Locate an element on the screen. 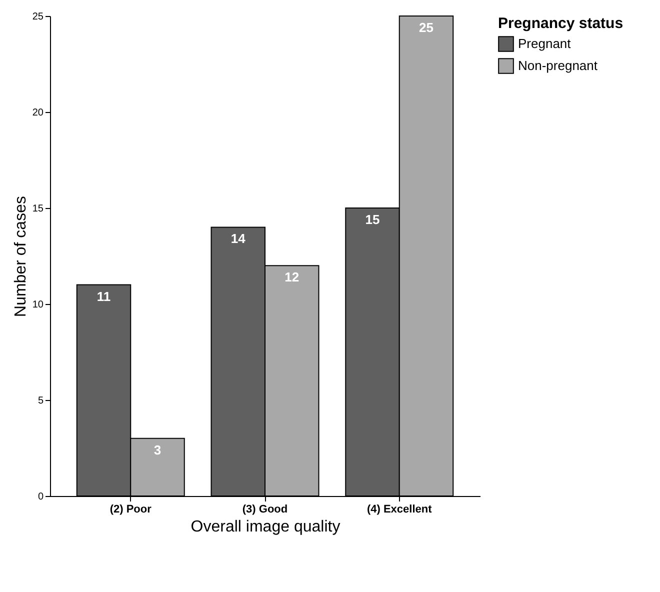 Image resolution: width=660 pixels, height=592 pixels. y-tick-label: 15 is located at coordinates (38, 209).